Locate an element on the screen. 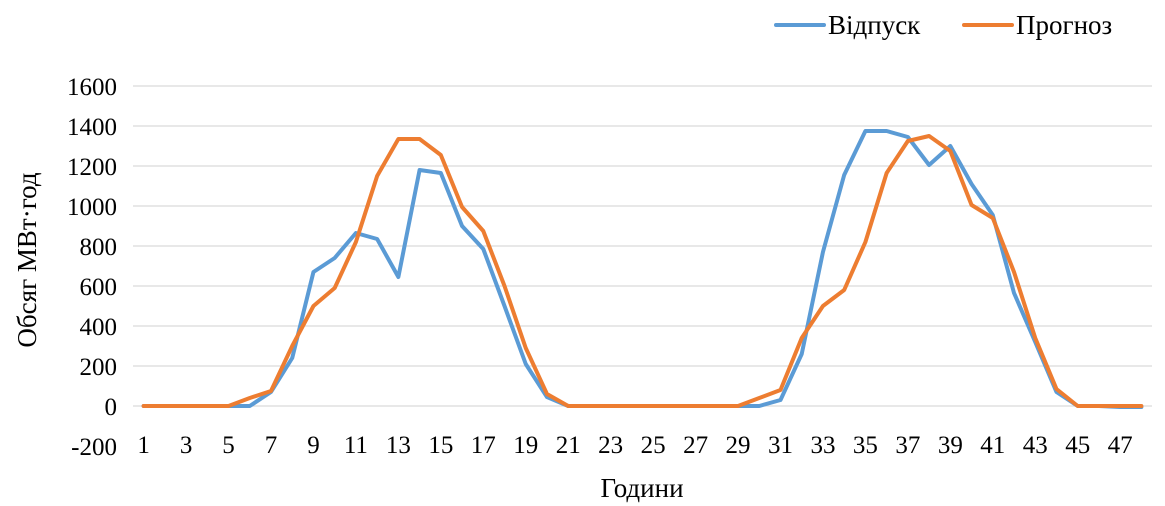  legend-label-vidpusk: Відпуск is located at coordinates (874, 25).